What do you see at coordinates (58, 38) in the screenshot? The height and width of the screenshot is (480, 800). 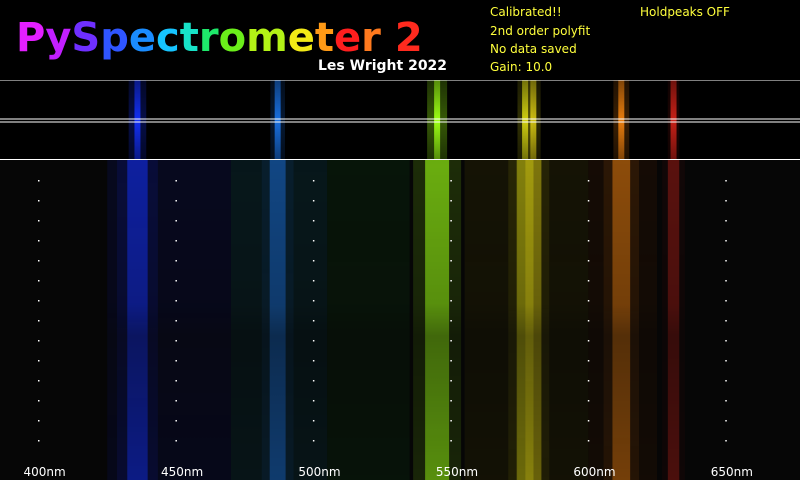 I see `title-char: y` at bounding box center [58, 38].